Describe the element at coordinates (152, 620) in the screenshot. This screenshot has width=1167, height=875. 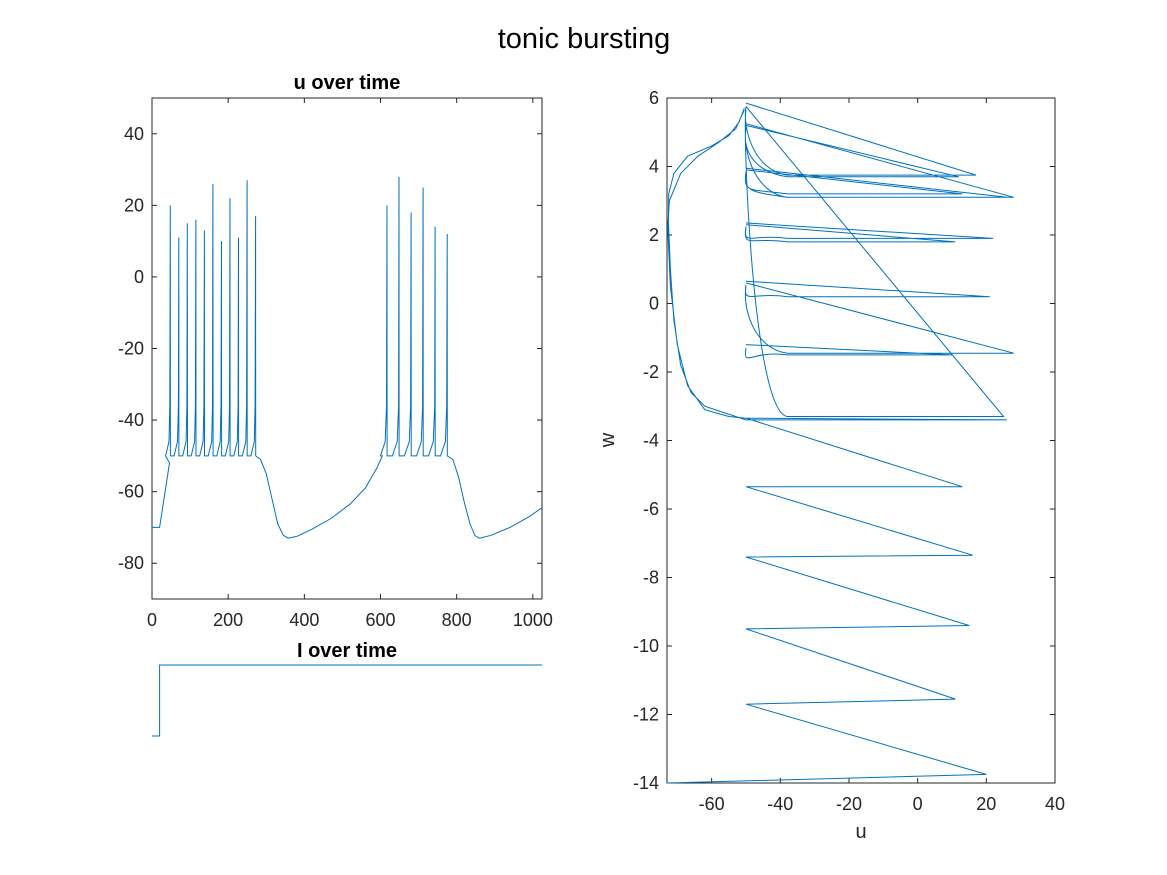
I see `u-xtick-label: 0` at that location.